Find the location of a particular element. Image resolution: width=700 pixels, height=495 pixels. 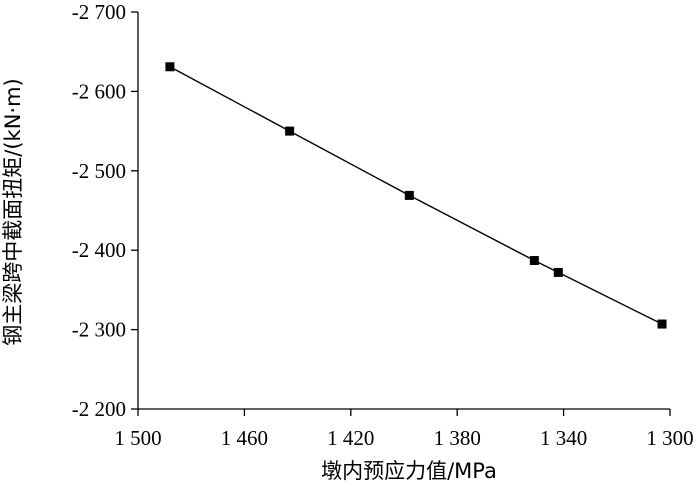

y-tick-label: -2 200 is located at coordinates (99, 409).